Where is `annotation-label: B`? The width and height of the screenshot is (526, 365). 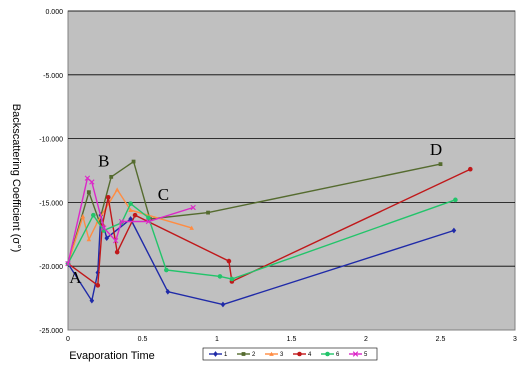 annotation-label: B is located at coordinates (103, 161).